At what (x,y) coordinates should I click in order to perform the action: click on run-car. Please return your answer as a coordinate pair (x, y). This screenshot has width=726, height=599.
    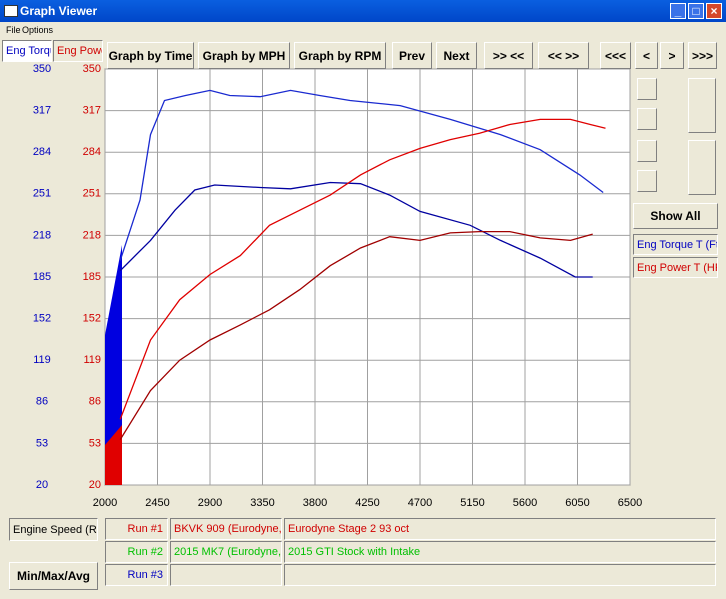
    Looking at the image, I should click on (226, 575).